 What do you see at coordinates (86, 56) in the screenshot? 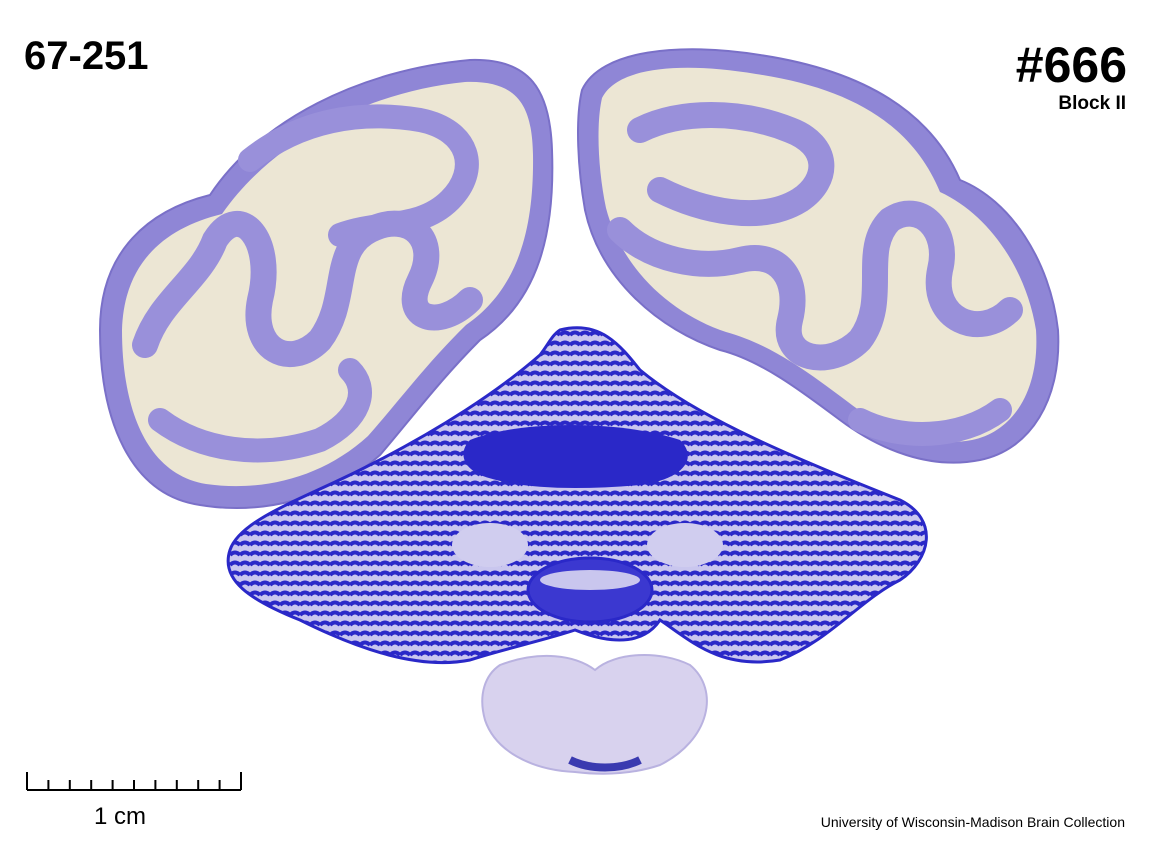
I see `accession-number: 67-251` at bounding box center [86, 56].